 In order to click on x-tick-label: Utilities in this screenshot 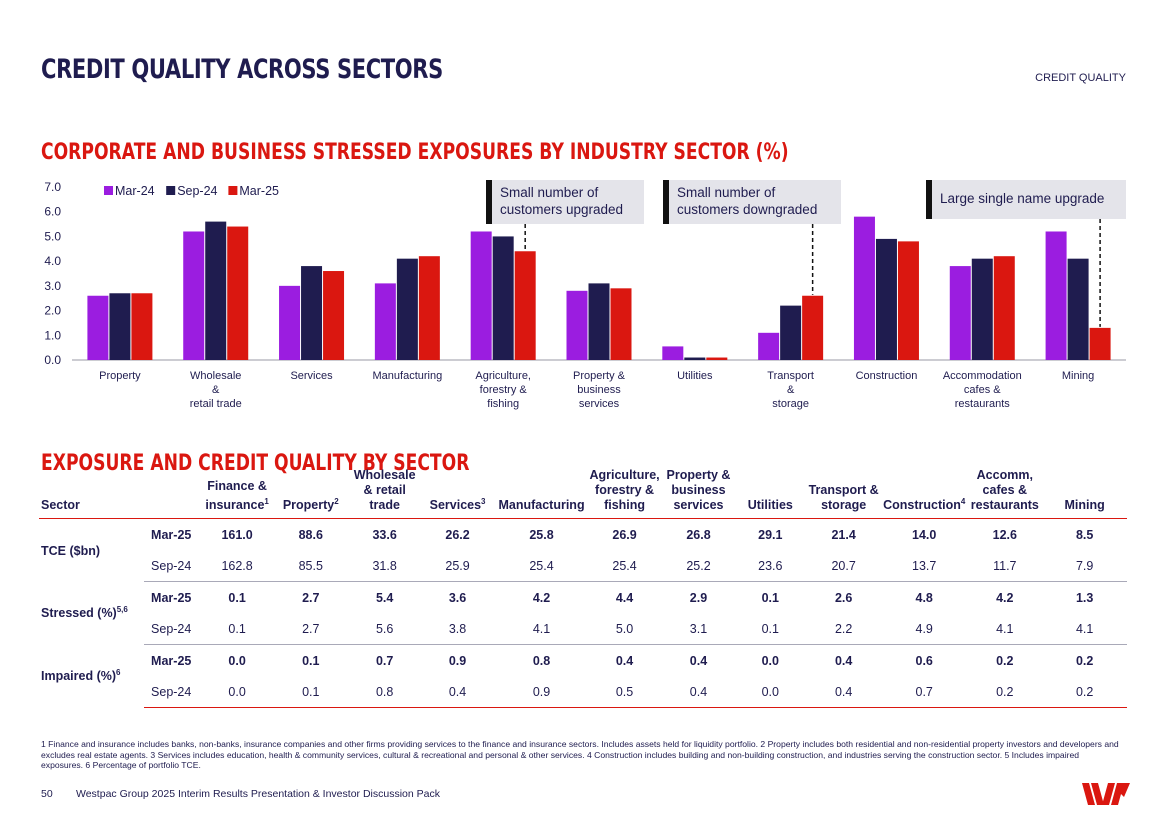, I will do `click(695, 376)`.